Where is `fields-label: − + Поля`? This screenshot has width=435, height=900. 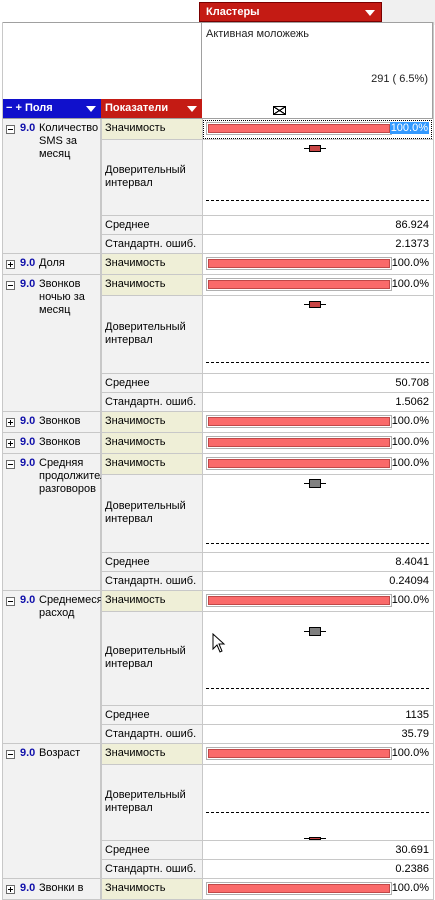 fields-label: − + Поля is located at coordinates (29, 108).